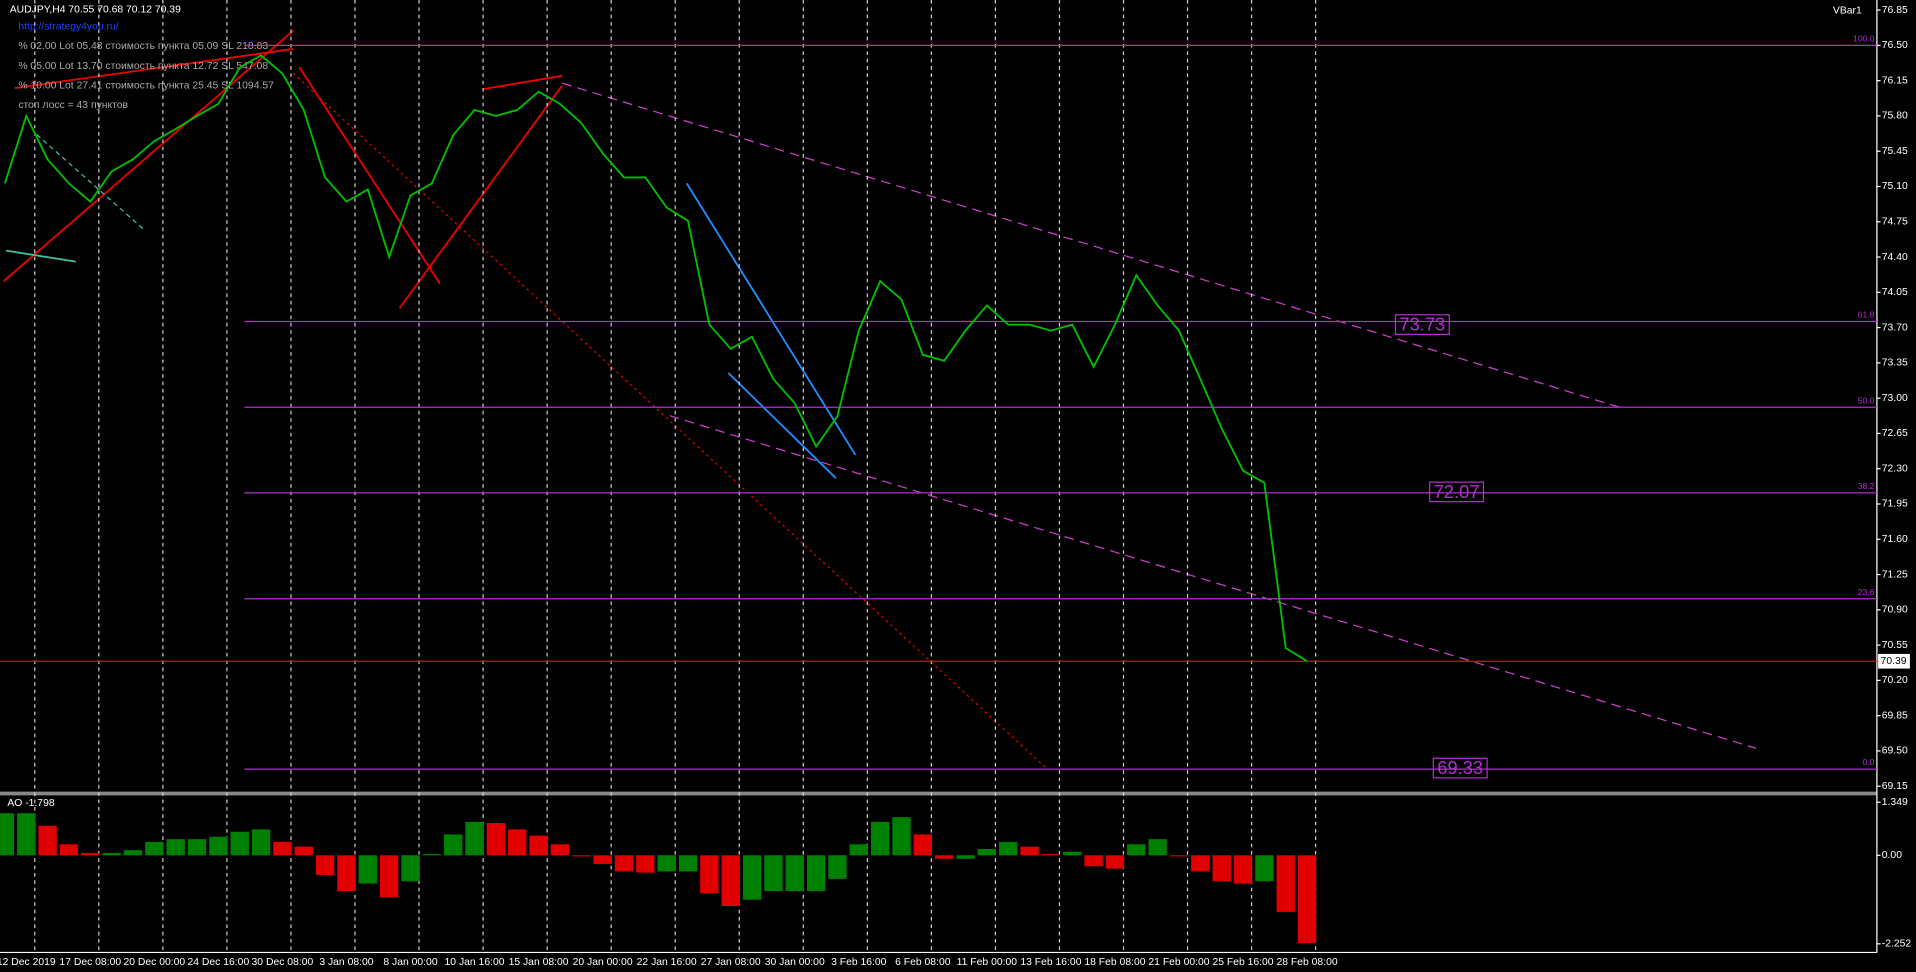 The image size is (1916, 972). What do you see at coordinates (1892, 855) in the screenshot?
I see `y-tick-label: 0.00` at bounding box center [1892, 855].